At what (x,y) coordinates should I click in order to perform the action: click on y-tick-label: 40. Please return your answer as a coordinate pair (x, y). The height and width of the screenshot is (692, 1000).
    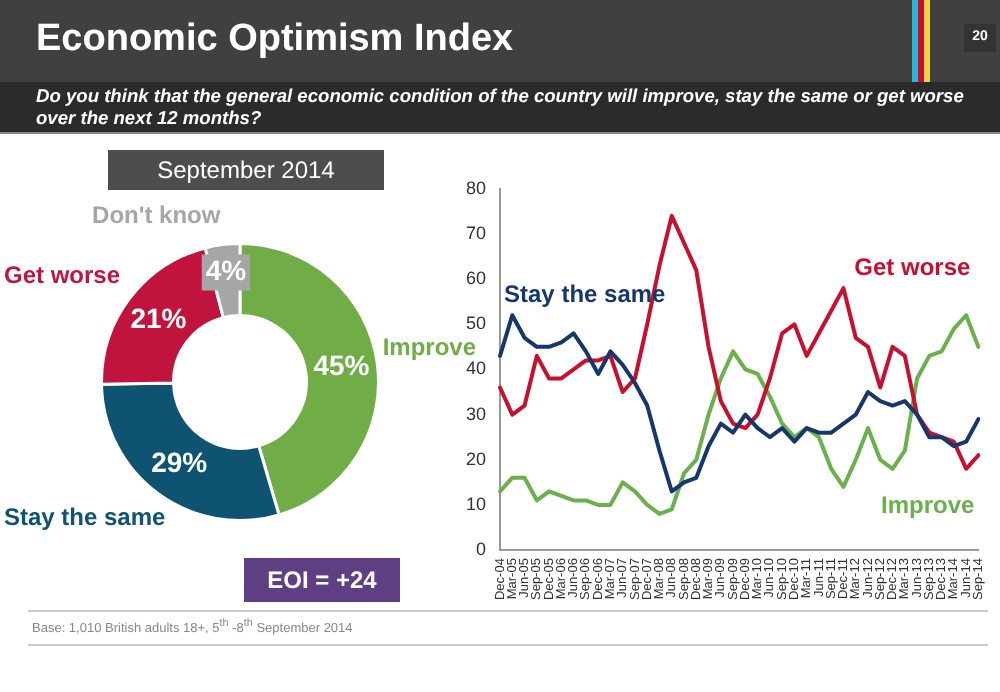
    Looking at the image, I should click on (476, 368).